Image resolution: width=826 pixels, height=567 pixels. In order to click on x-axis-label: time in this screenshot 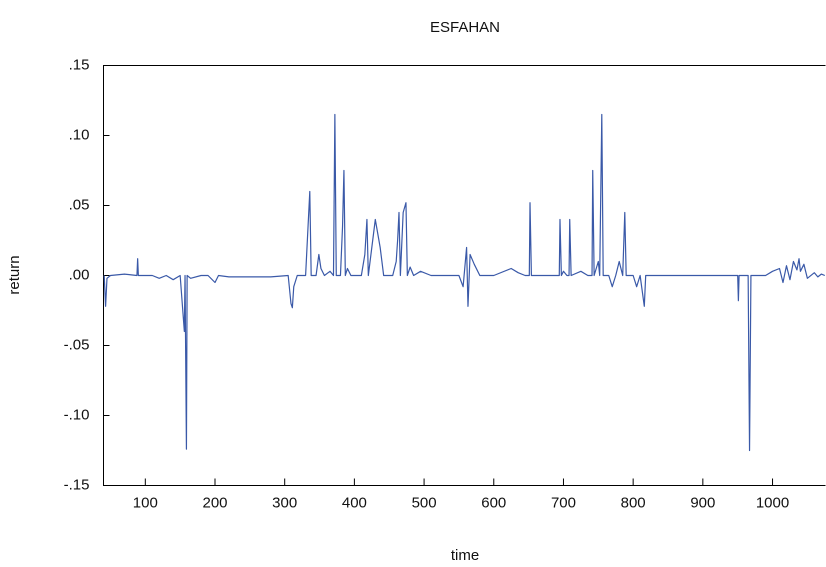, I will do `click(465, 555)`.